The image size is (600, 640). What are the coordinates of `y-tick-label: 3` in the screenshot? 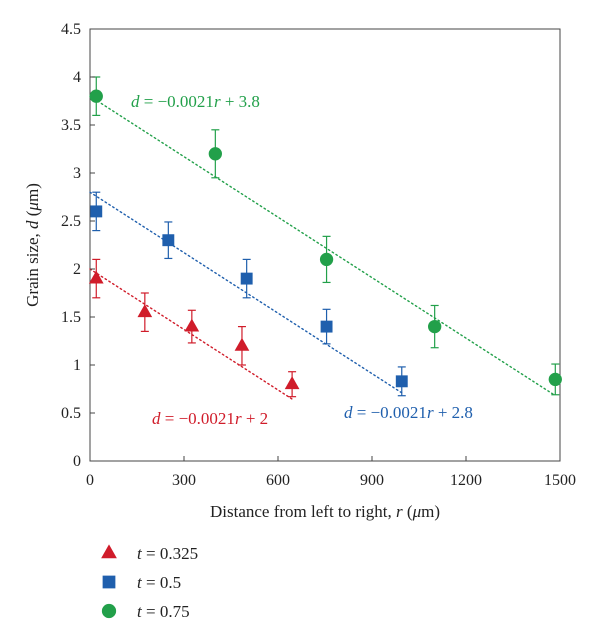 It's located at (77, 173).